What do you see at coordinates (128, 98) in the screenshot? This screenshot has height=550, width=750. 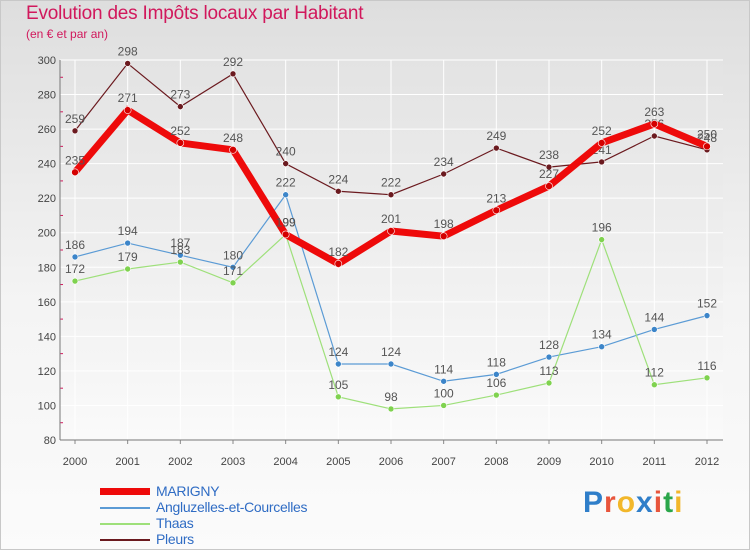 I see `data-label-marigny: 271` at bounding box center [128, 98].